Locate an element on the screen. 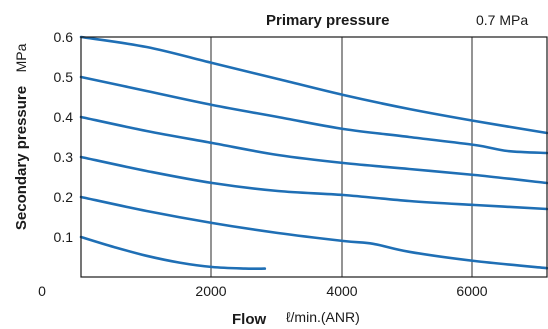  x-tick-label: 0 is located at coordinates (42, 291).